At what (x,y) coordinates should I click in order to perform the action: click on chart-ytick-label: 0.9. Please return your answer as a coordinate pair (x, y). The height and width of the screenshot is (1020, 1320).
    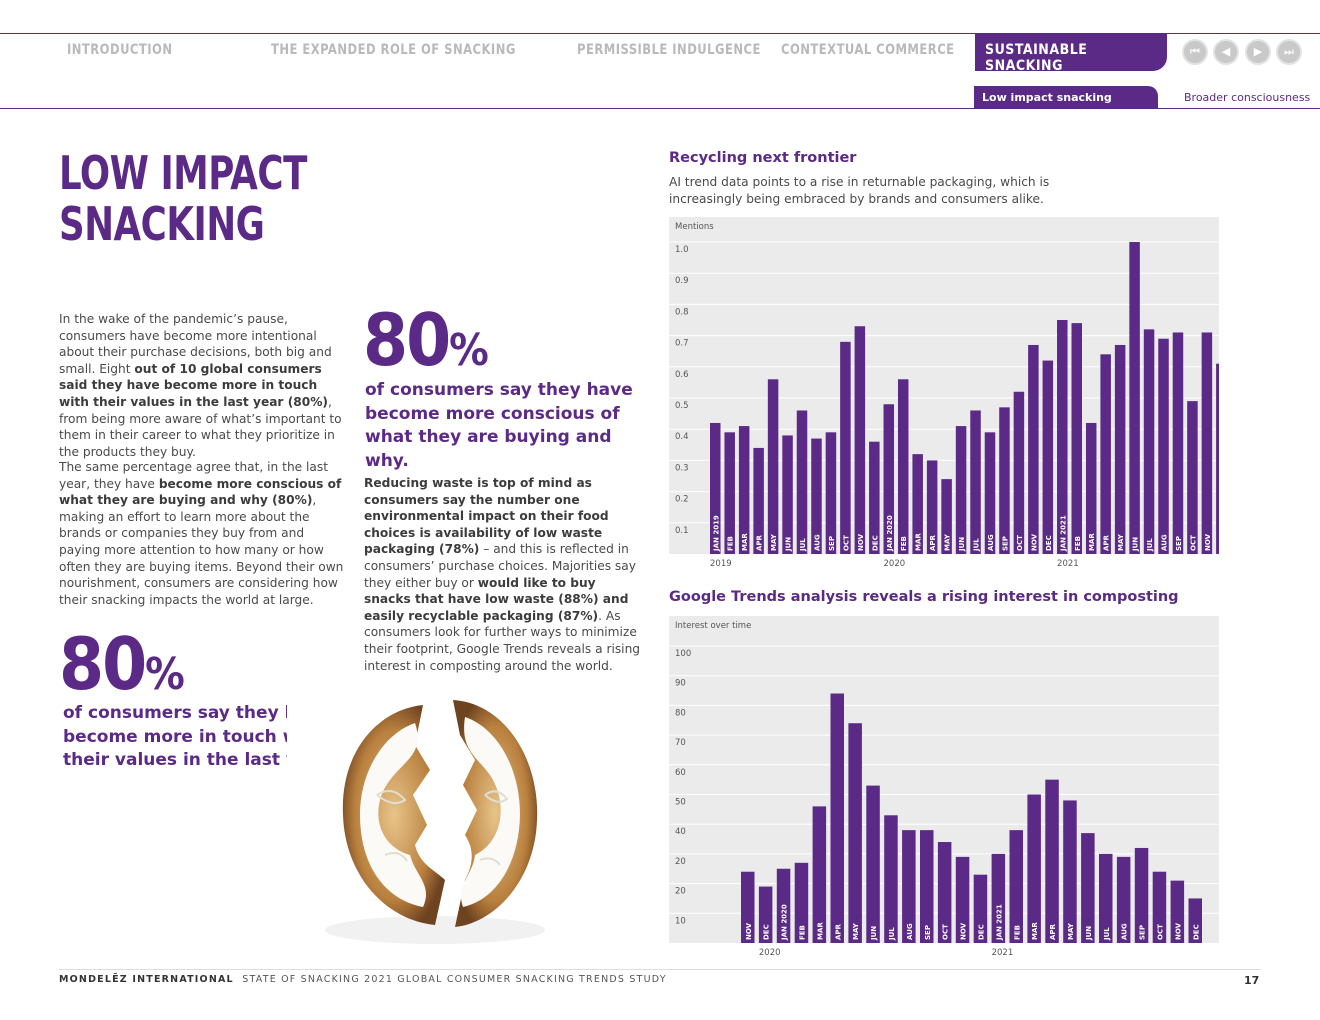
    Looking at the image, I should click on (682, 281).